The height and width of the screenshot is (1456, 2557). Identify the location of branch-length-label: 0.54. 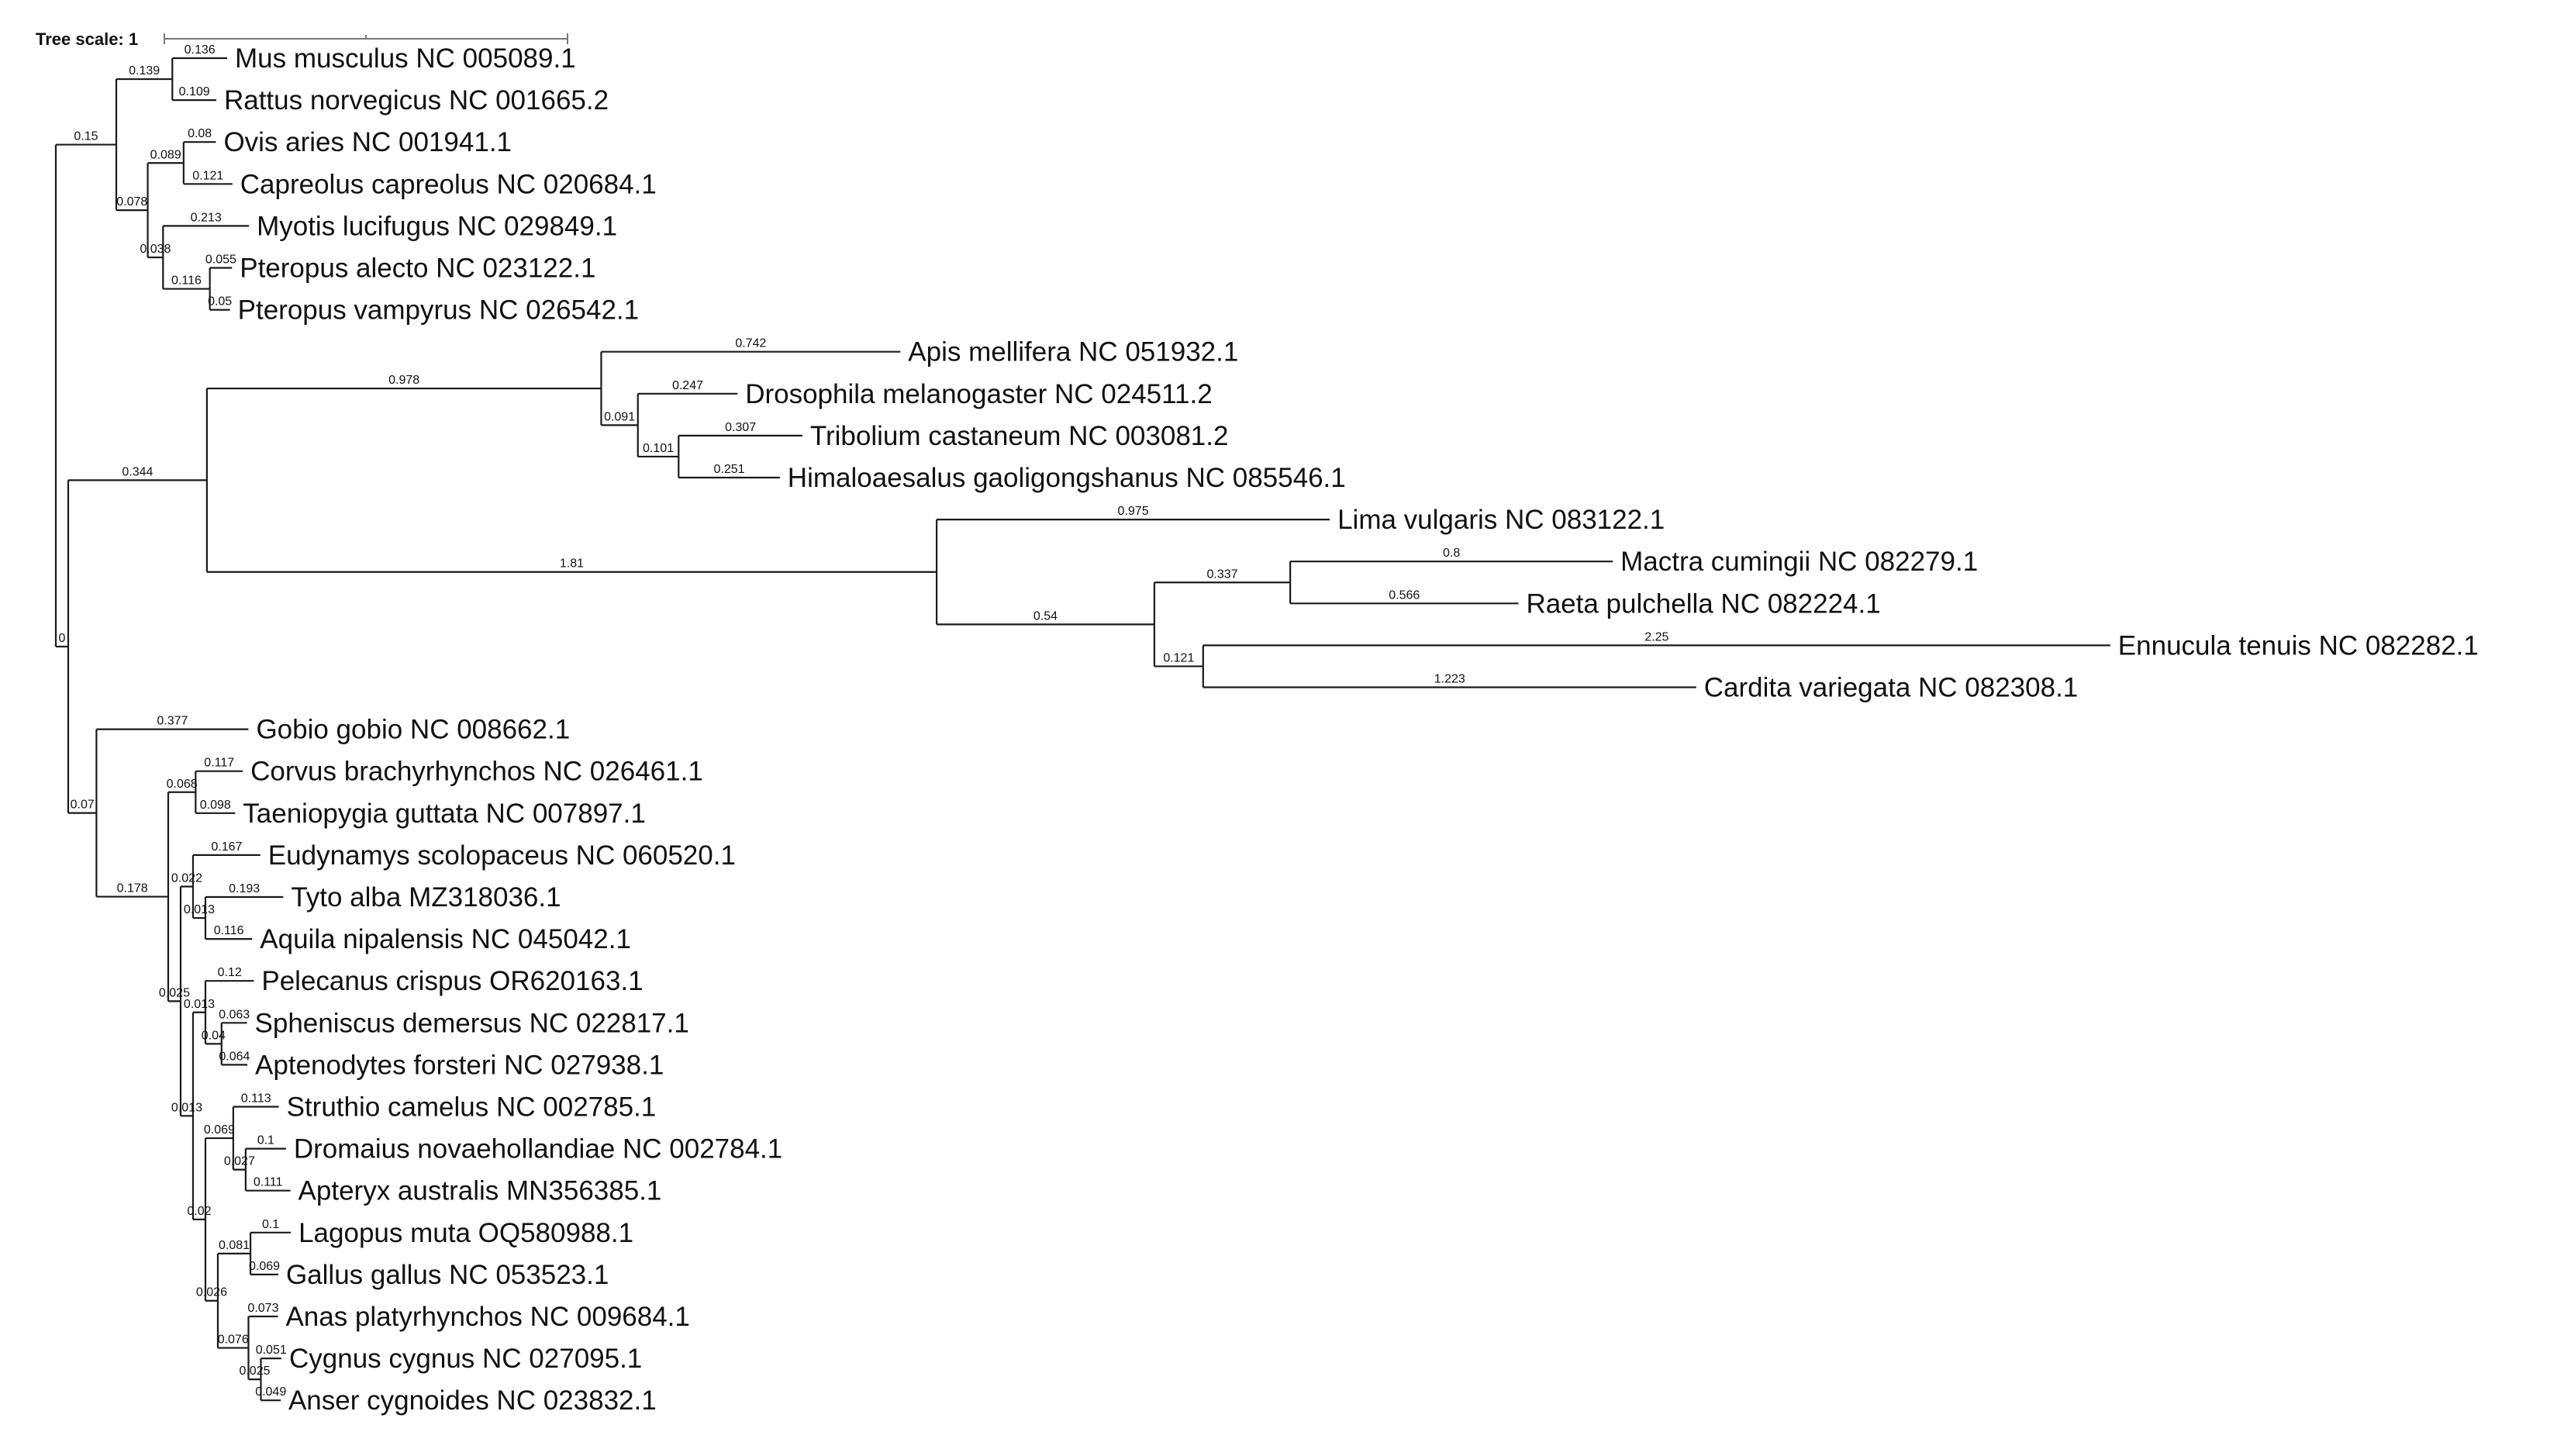
(1045, 616).